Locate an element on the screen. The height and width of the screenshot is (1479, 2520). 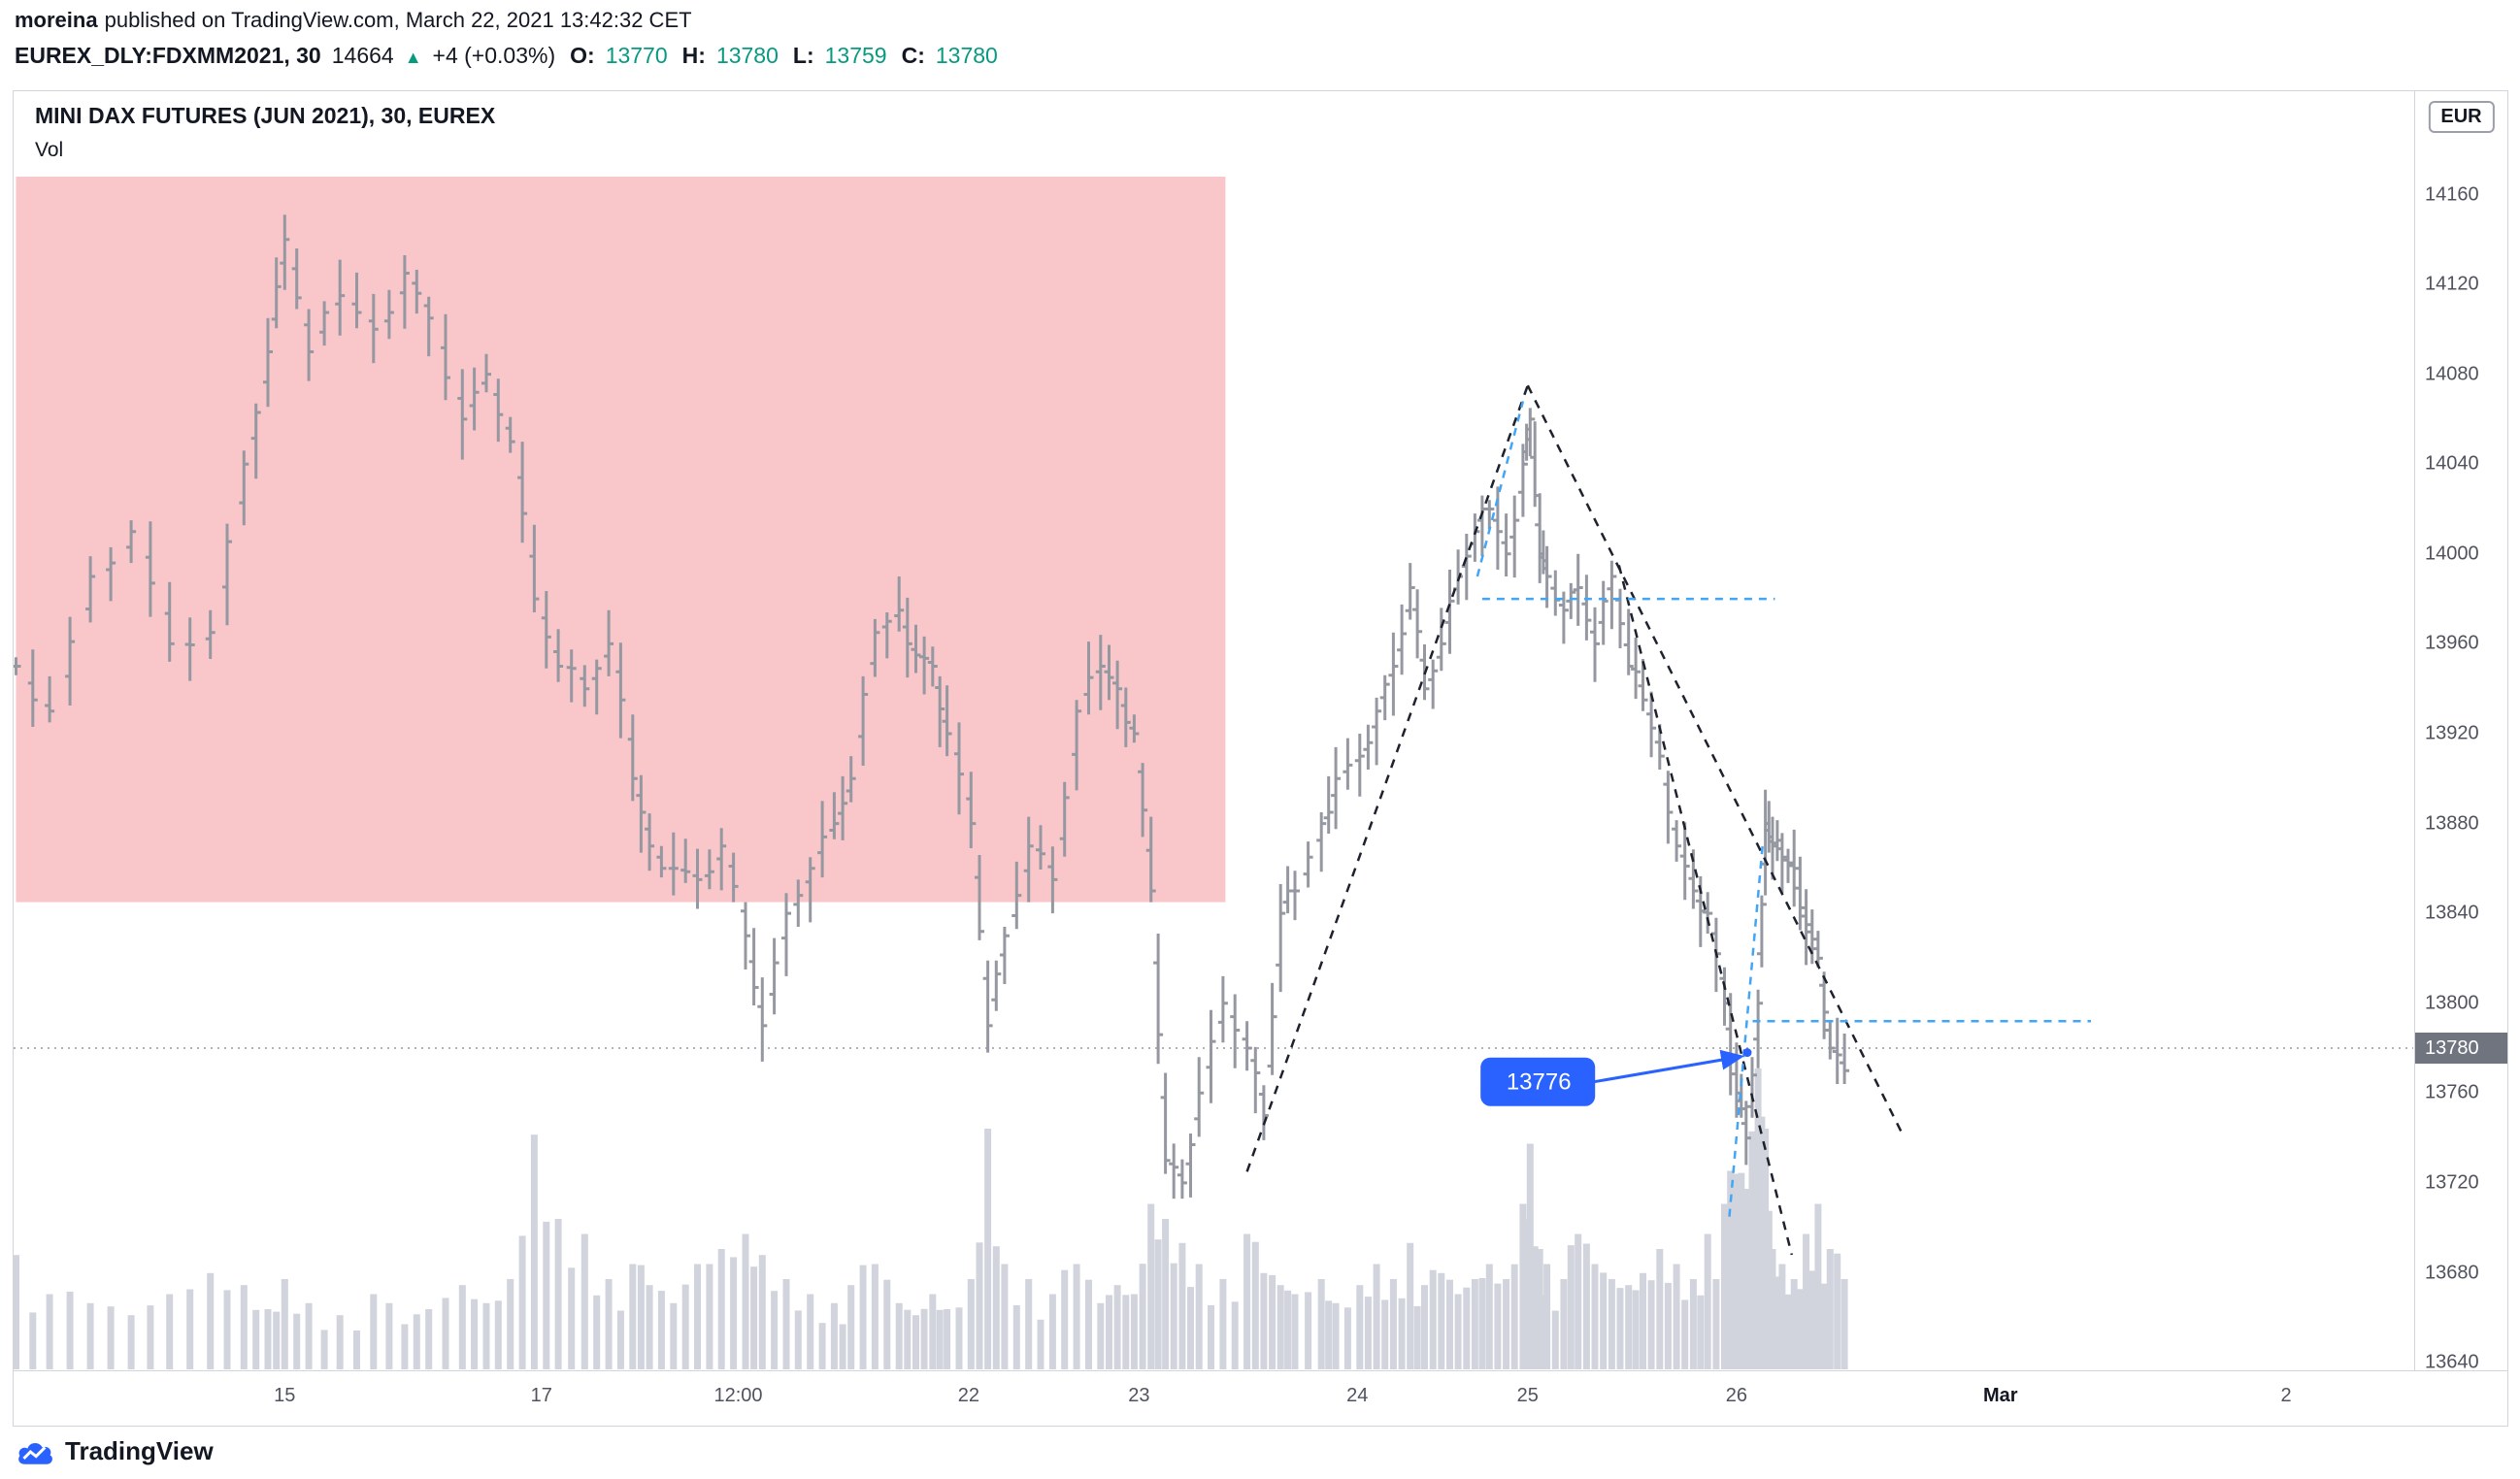
symbol-name: EUREX_DLY:FDXMM2021, 30 is located at coordinates (168, 55).